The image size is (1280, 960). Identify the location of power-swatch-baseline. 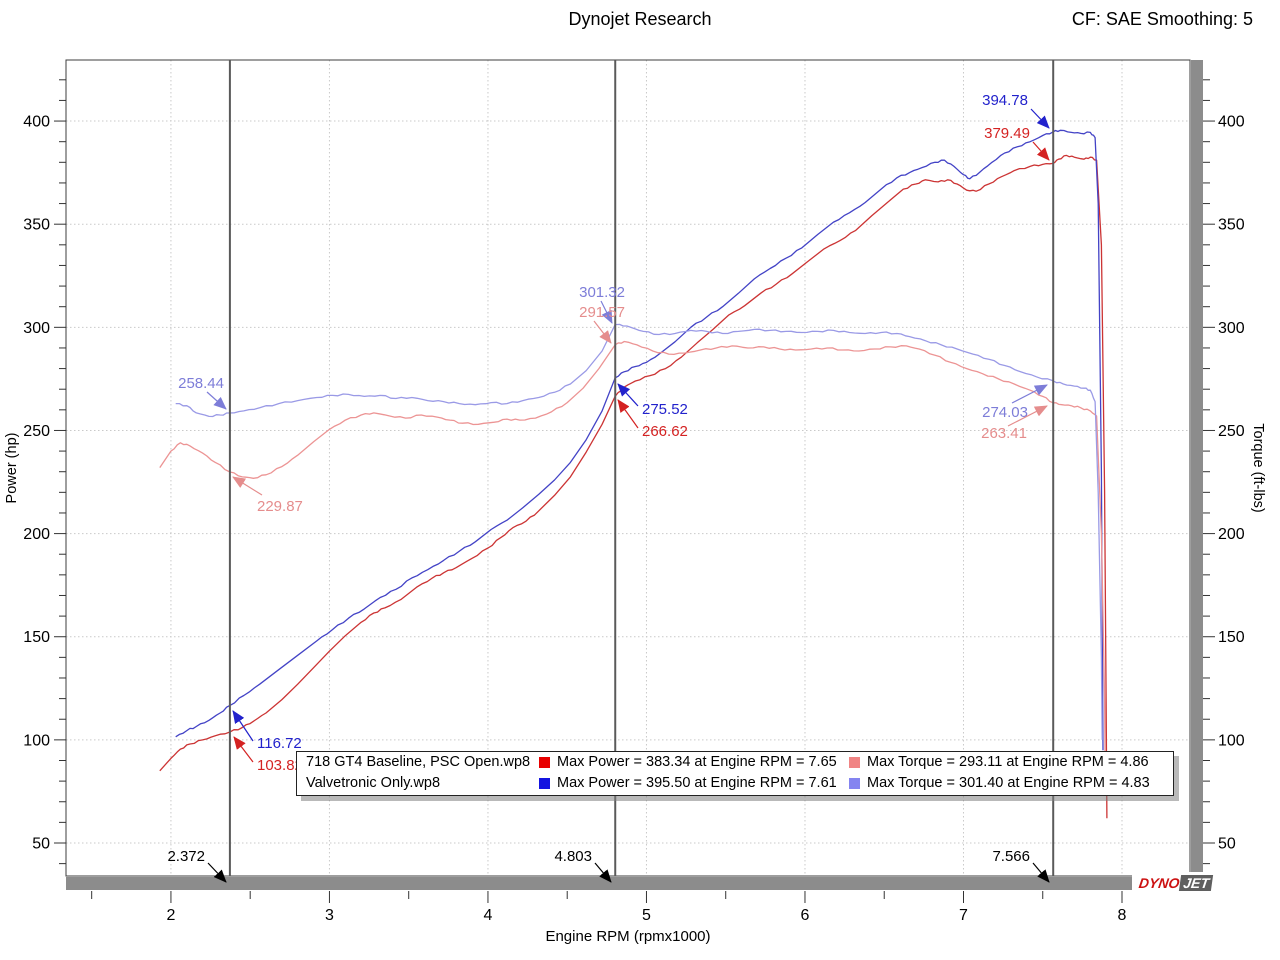
(544, 762).